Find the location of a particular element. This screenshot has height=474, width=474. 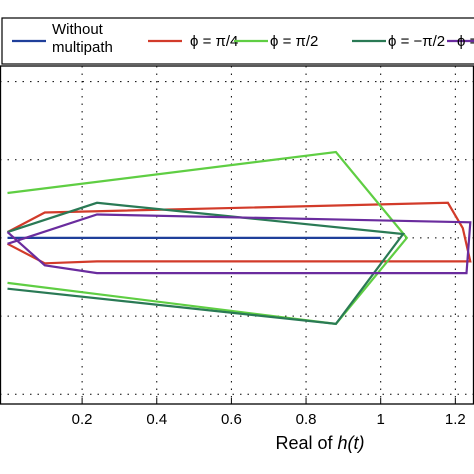

x-tick-label: 1 is located at coordinates (381, 419).